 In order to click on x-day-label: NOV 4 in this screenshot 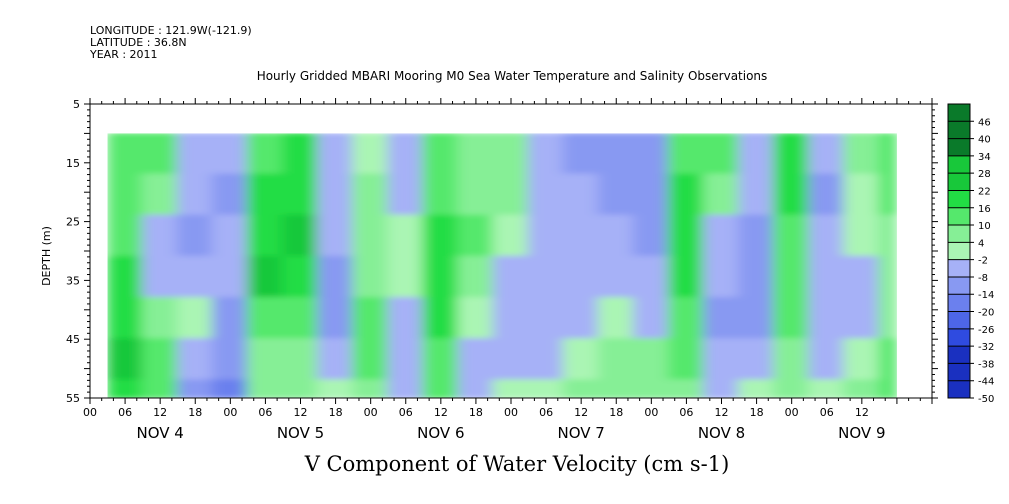, I will do `click(159, 433)`.